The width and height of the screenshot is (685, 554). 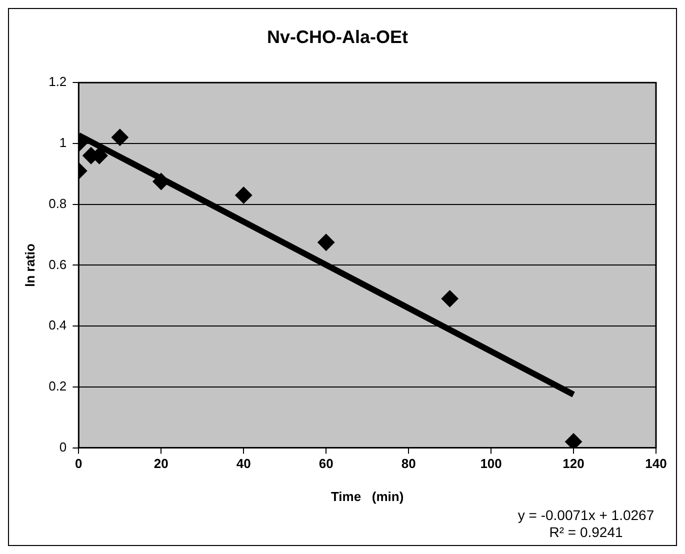 I want to click on chart-title: Nv-CHO-Ala-OEt, so click(x=337, y=36).